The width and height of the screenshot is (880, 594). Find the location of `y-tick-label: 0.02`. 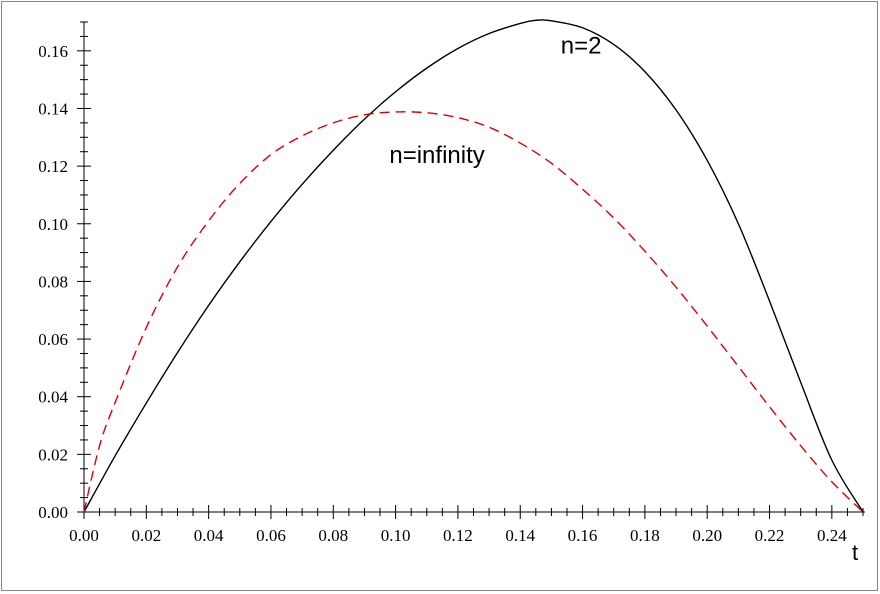

y-tick-label: 0.02 is located at coordinates (53, 454).